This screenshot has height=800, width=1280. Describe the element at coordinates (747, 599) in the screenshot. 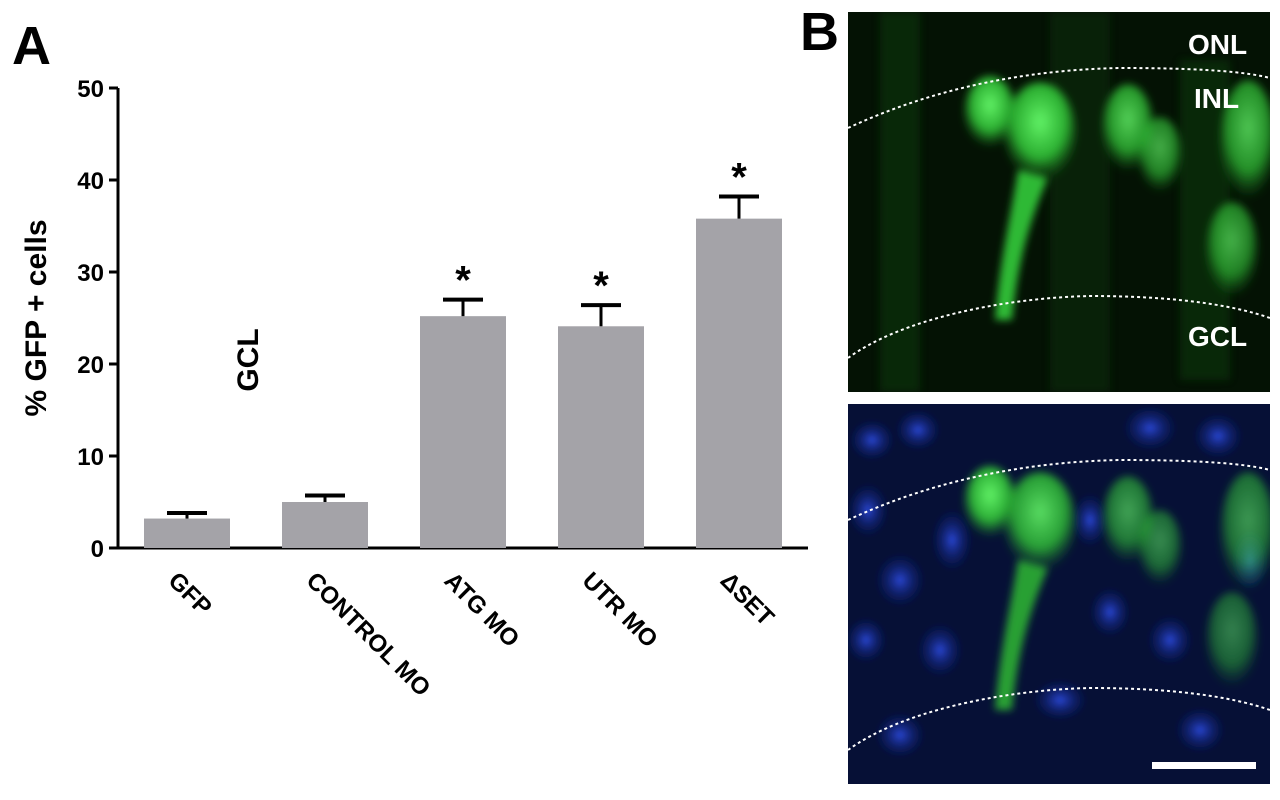

I see `category-label: ΔSET` at that location.